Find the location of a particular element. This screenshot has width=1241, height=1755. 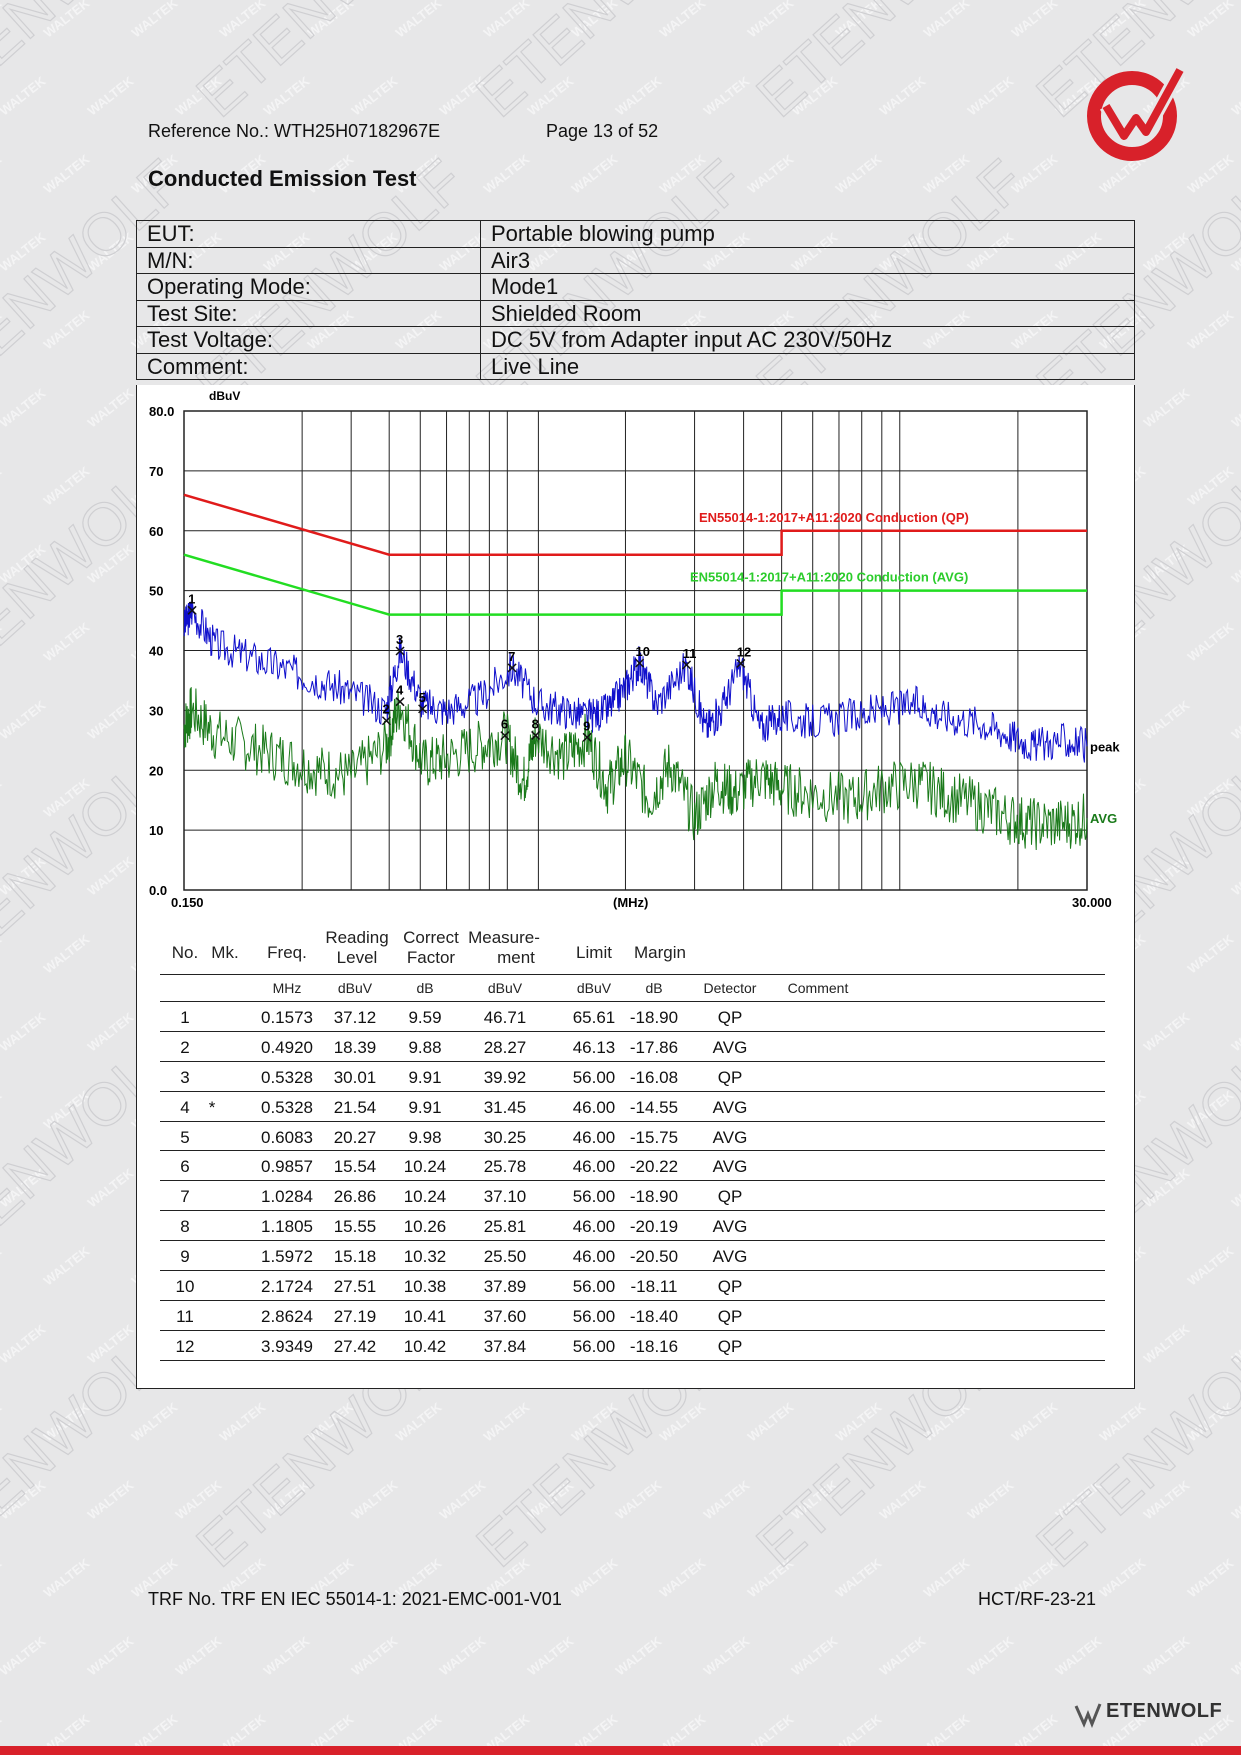

table-row: 11 2.8624 27.19 10.41 37.60 56.00 -18.40 QP is located at coordinates (632, 1316).